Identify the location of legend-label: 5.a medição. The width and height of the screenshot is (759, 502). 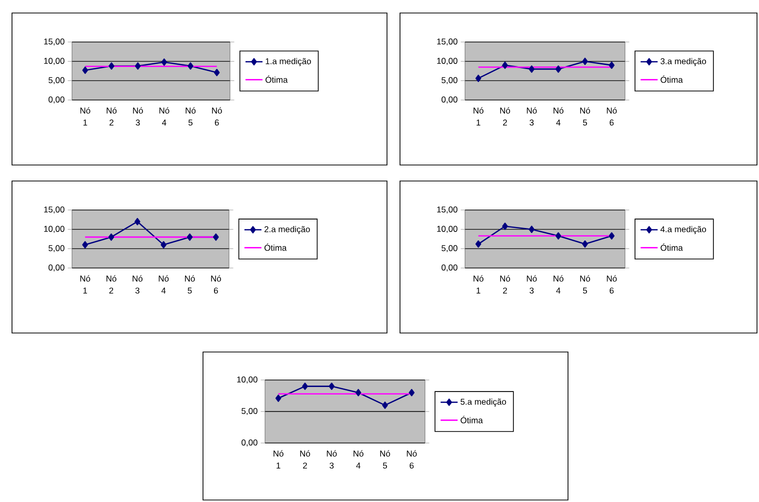
(483, 402).